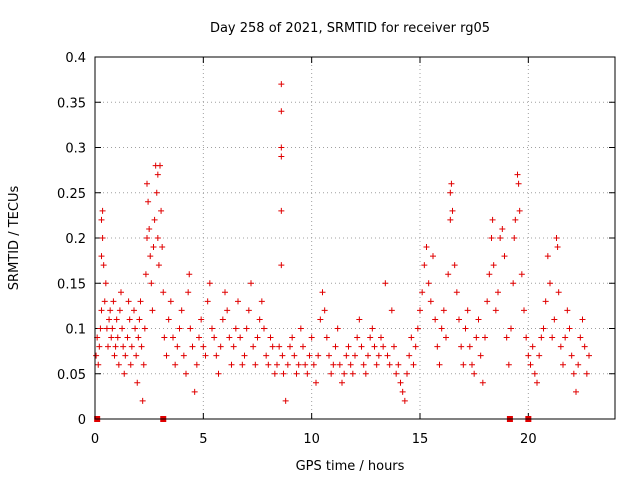  I want to click on y-tick-label: 0.15, so click(71, 284).